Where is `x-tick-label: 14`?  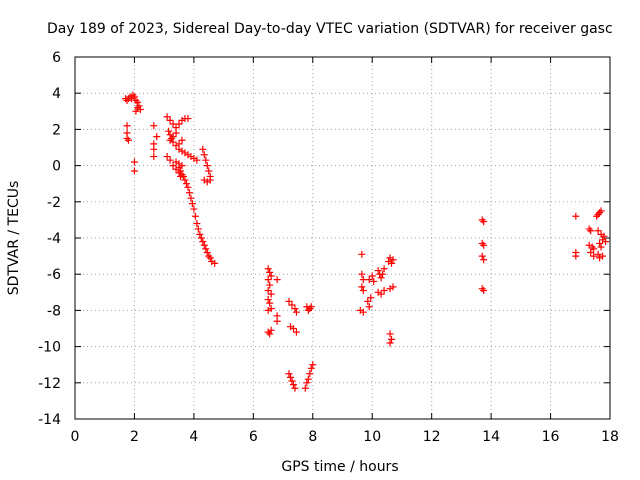
x-tick-label: 14 is located at coordinates (491, 437).